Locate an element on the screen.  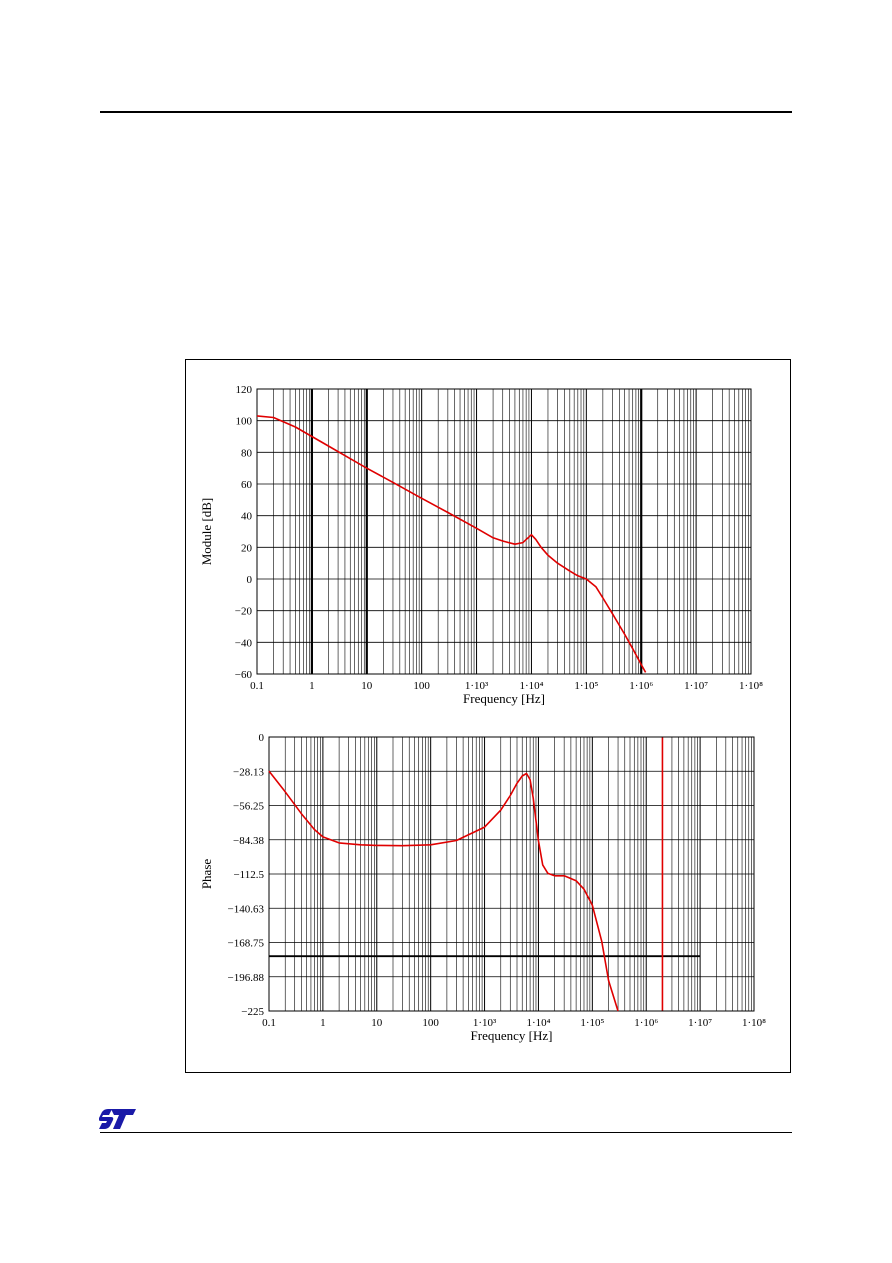
module-xlabel: Frequency [Hz] is located at coordinates (504, 698).